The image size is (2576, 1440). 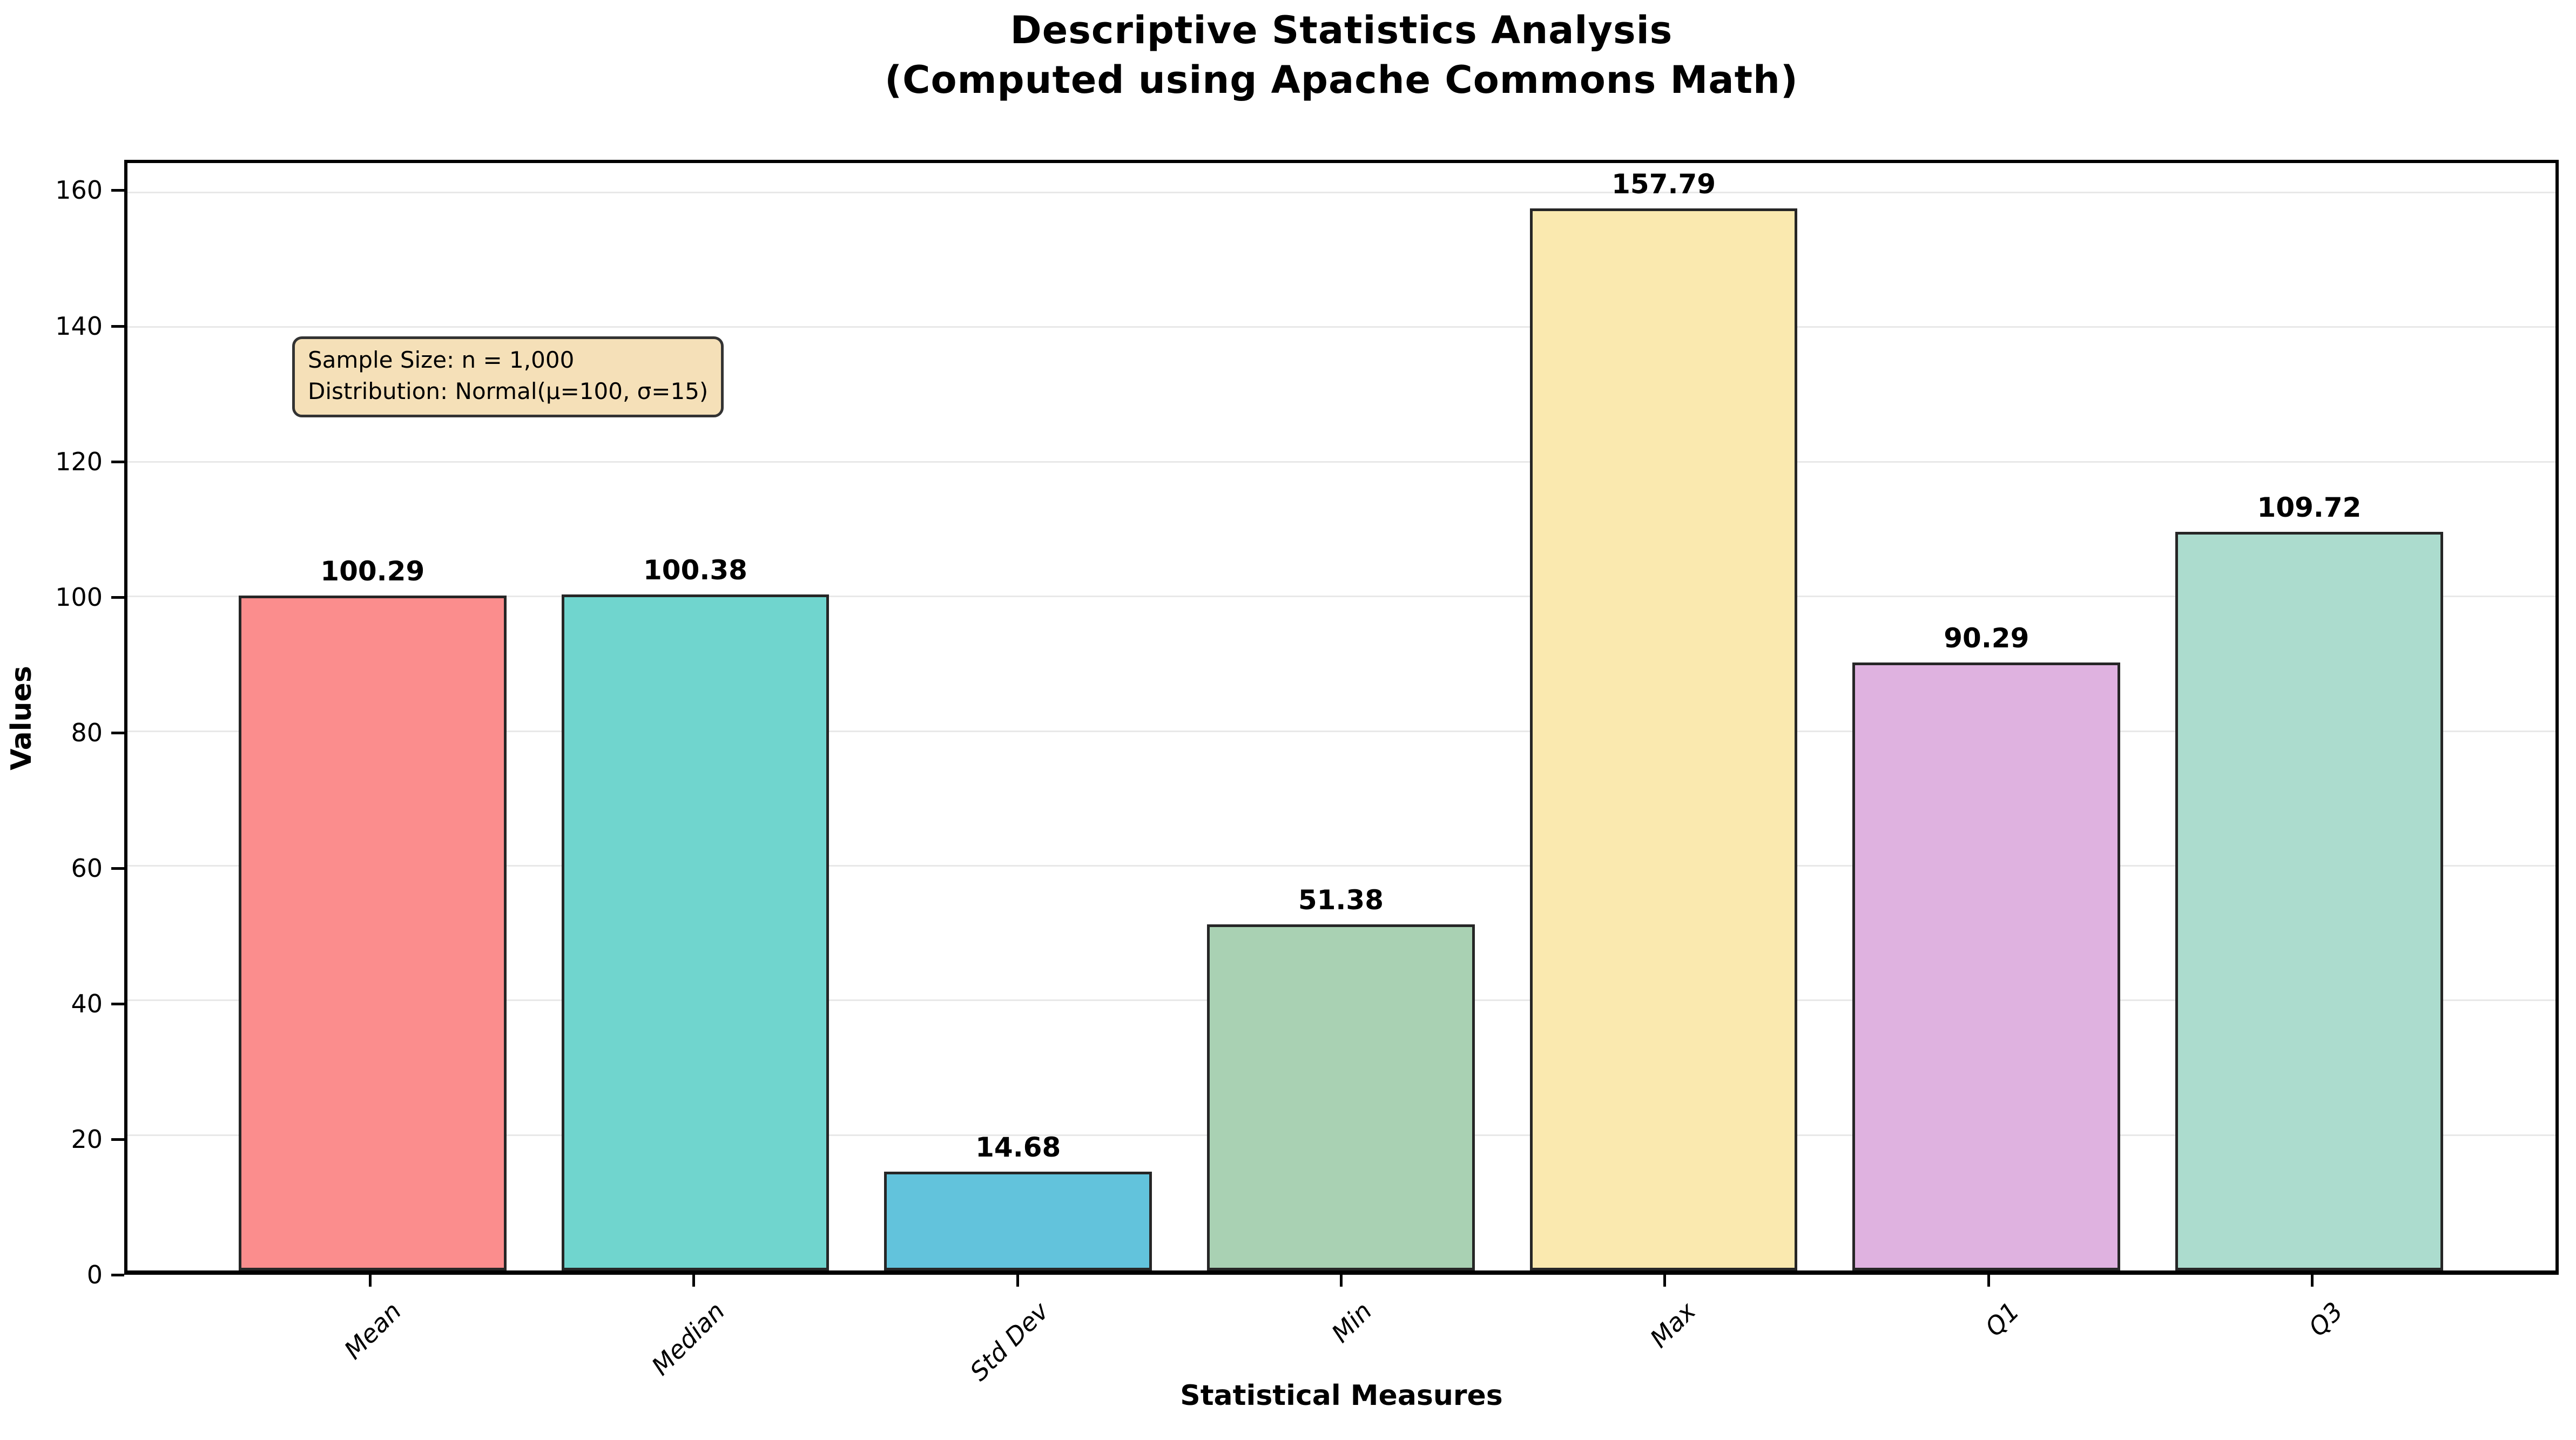 I want to click on gridline-y120, so click(x=1341, y=462).